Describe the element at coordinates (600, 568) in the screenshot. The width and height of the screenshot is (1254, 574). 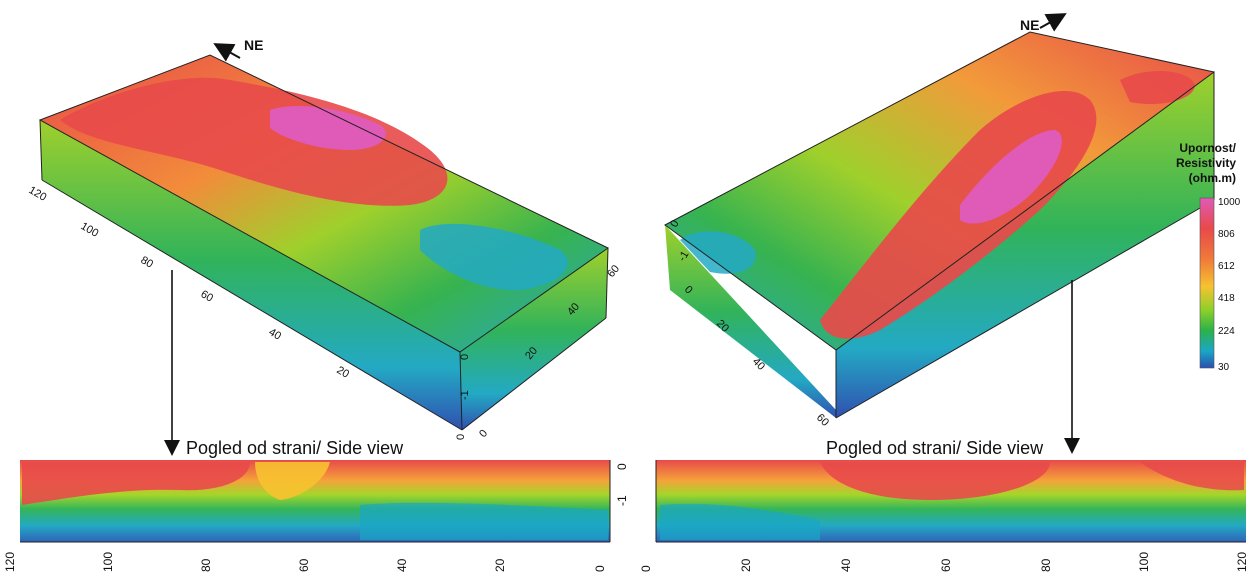
I see `left-side-x-tick: 0` at that location.